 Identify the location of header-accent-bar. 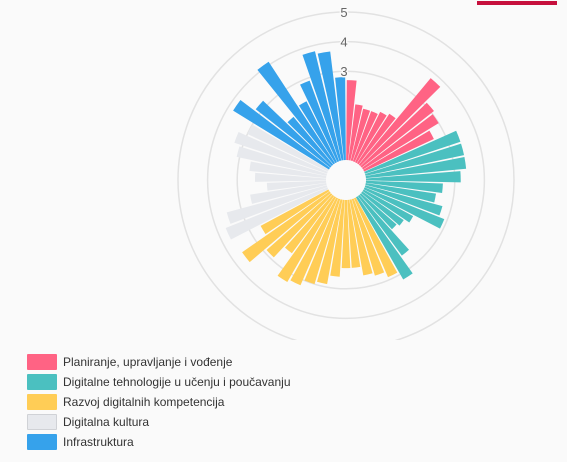
(517, 3).